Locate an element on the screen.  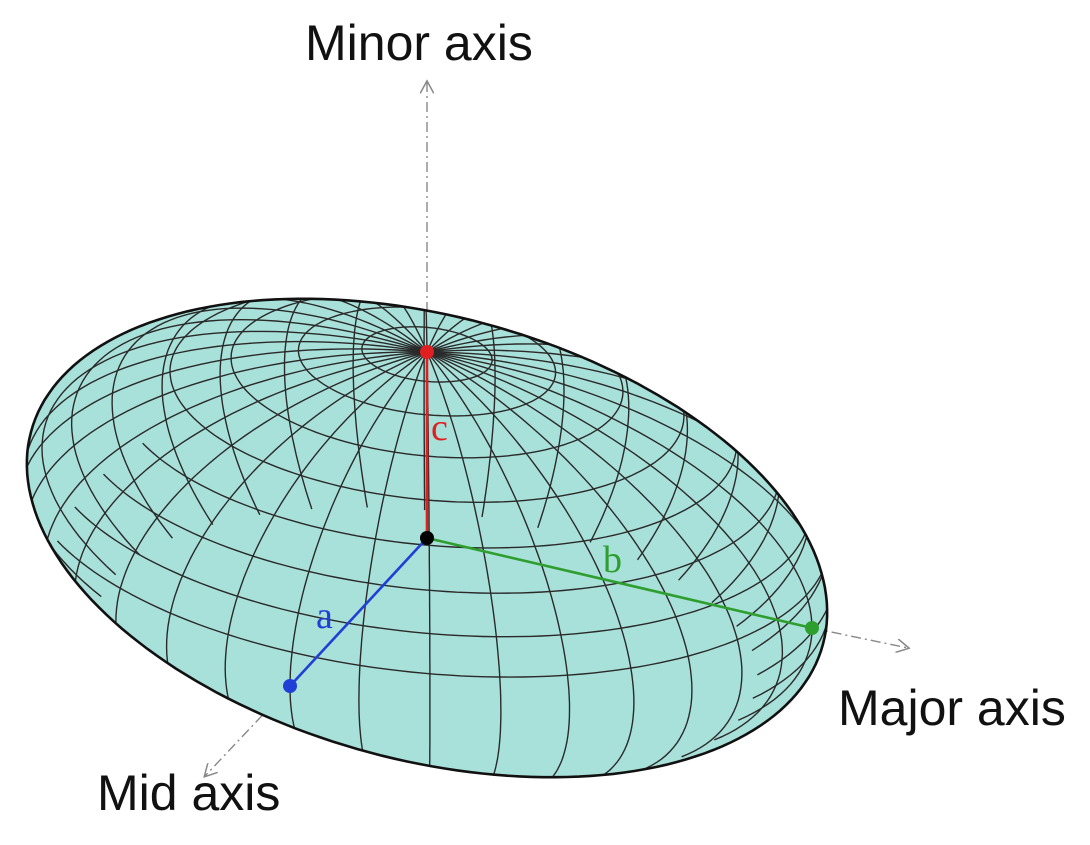
major-axis-point is located at coordinates (812, 628).